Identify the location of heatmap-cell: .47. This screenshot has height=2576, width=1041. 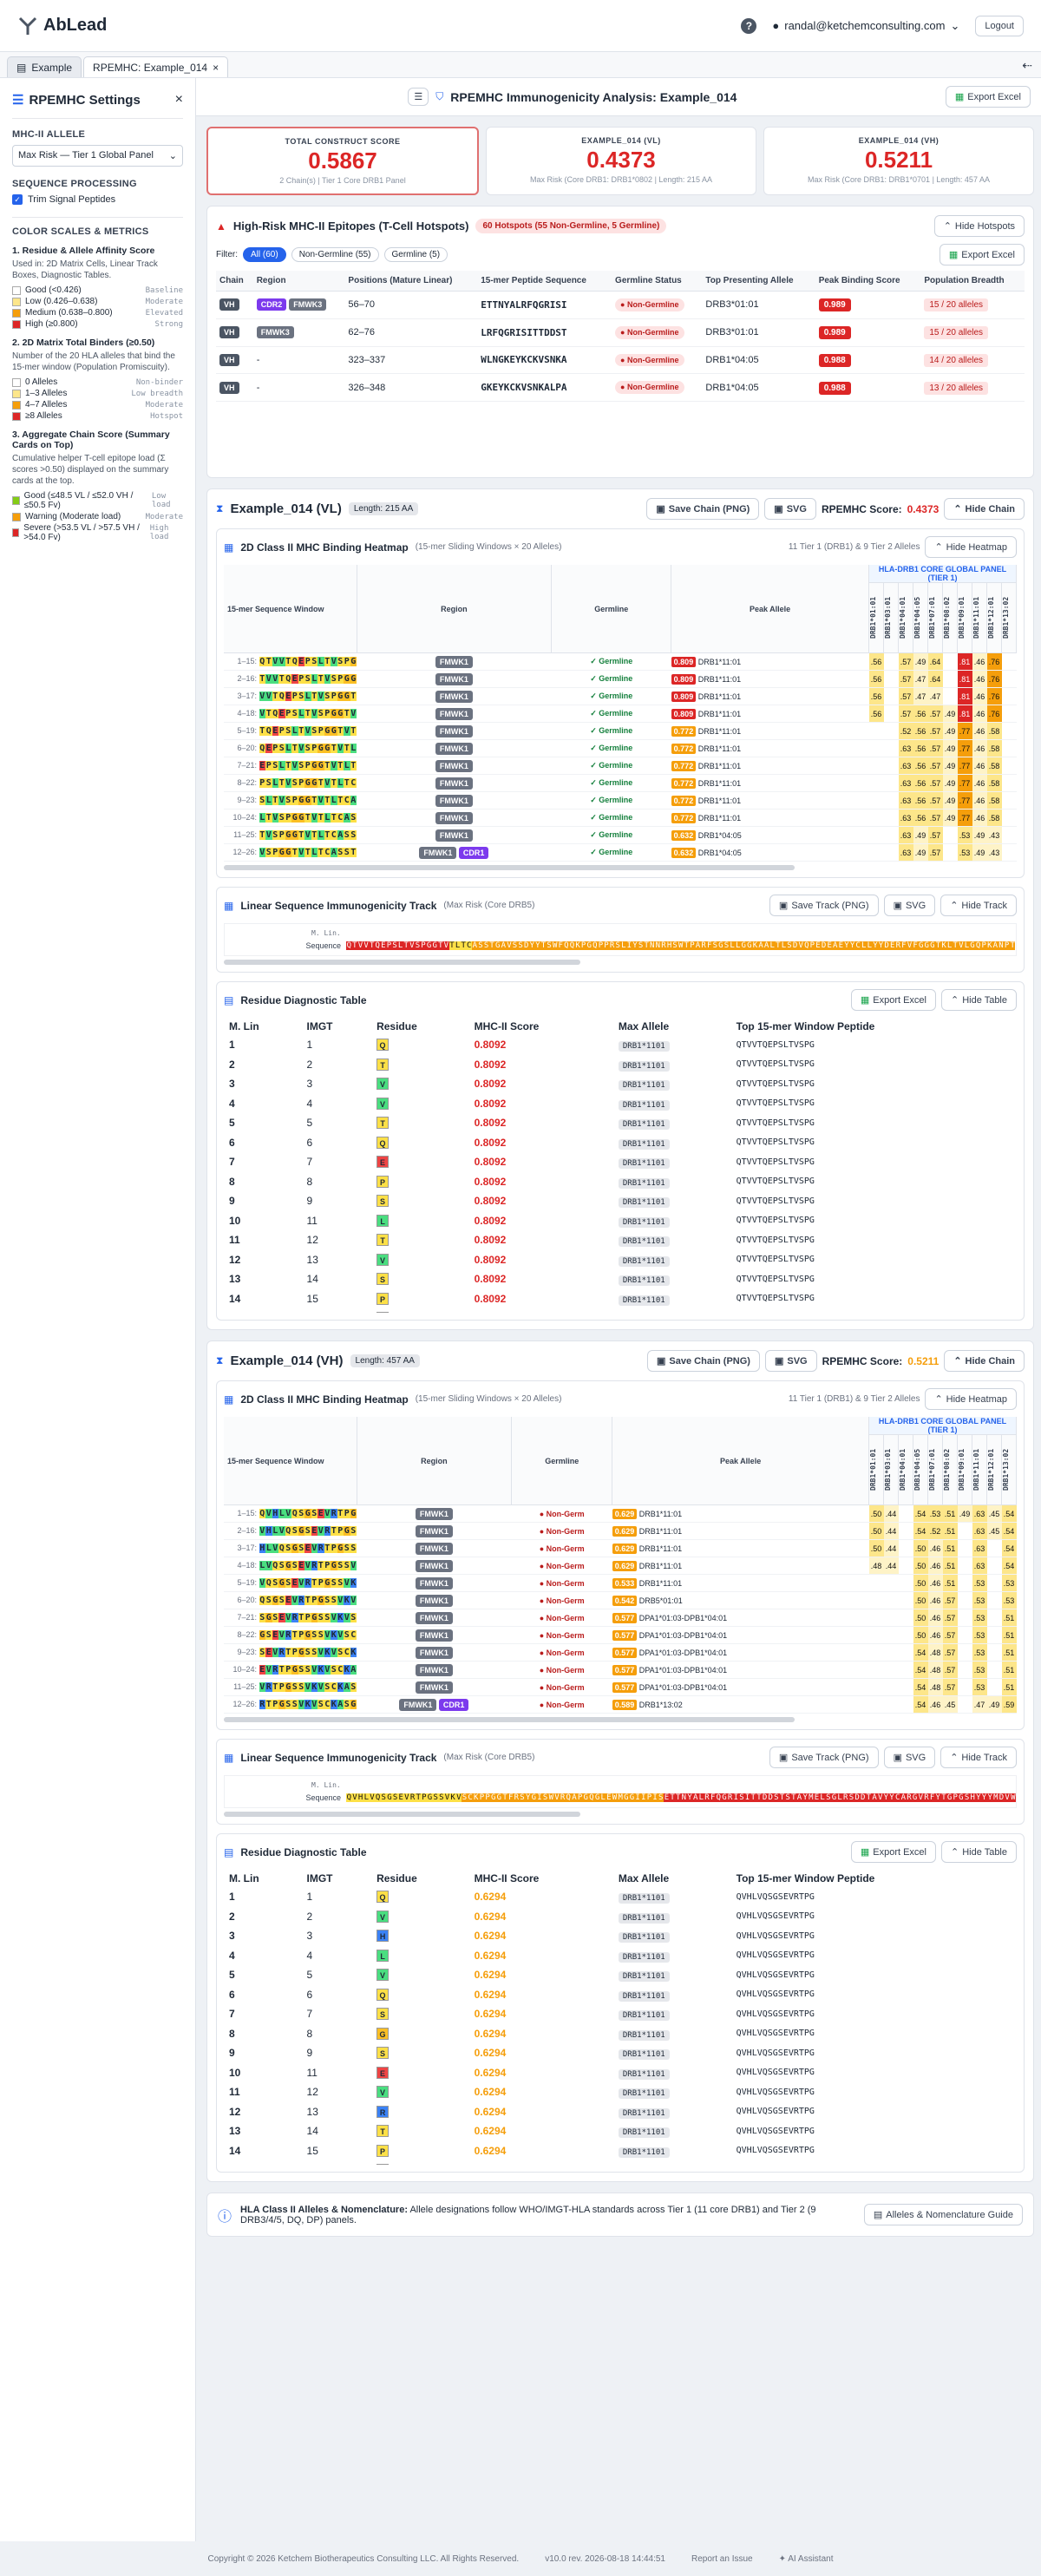
(921, 696).